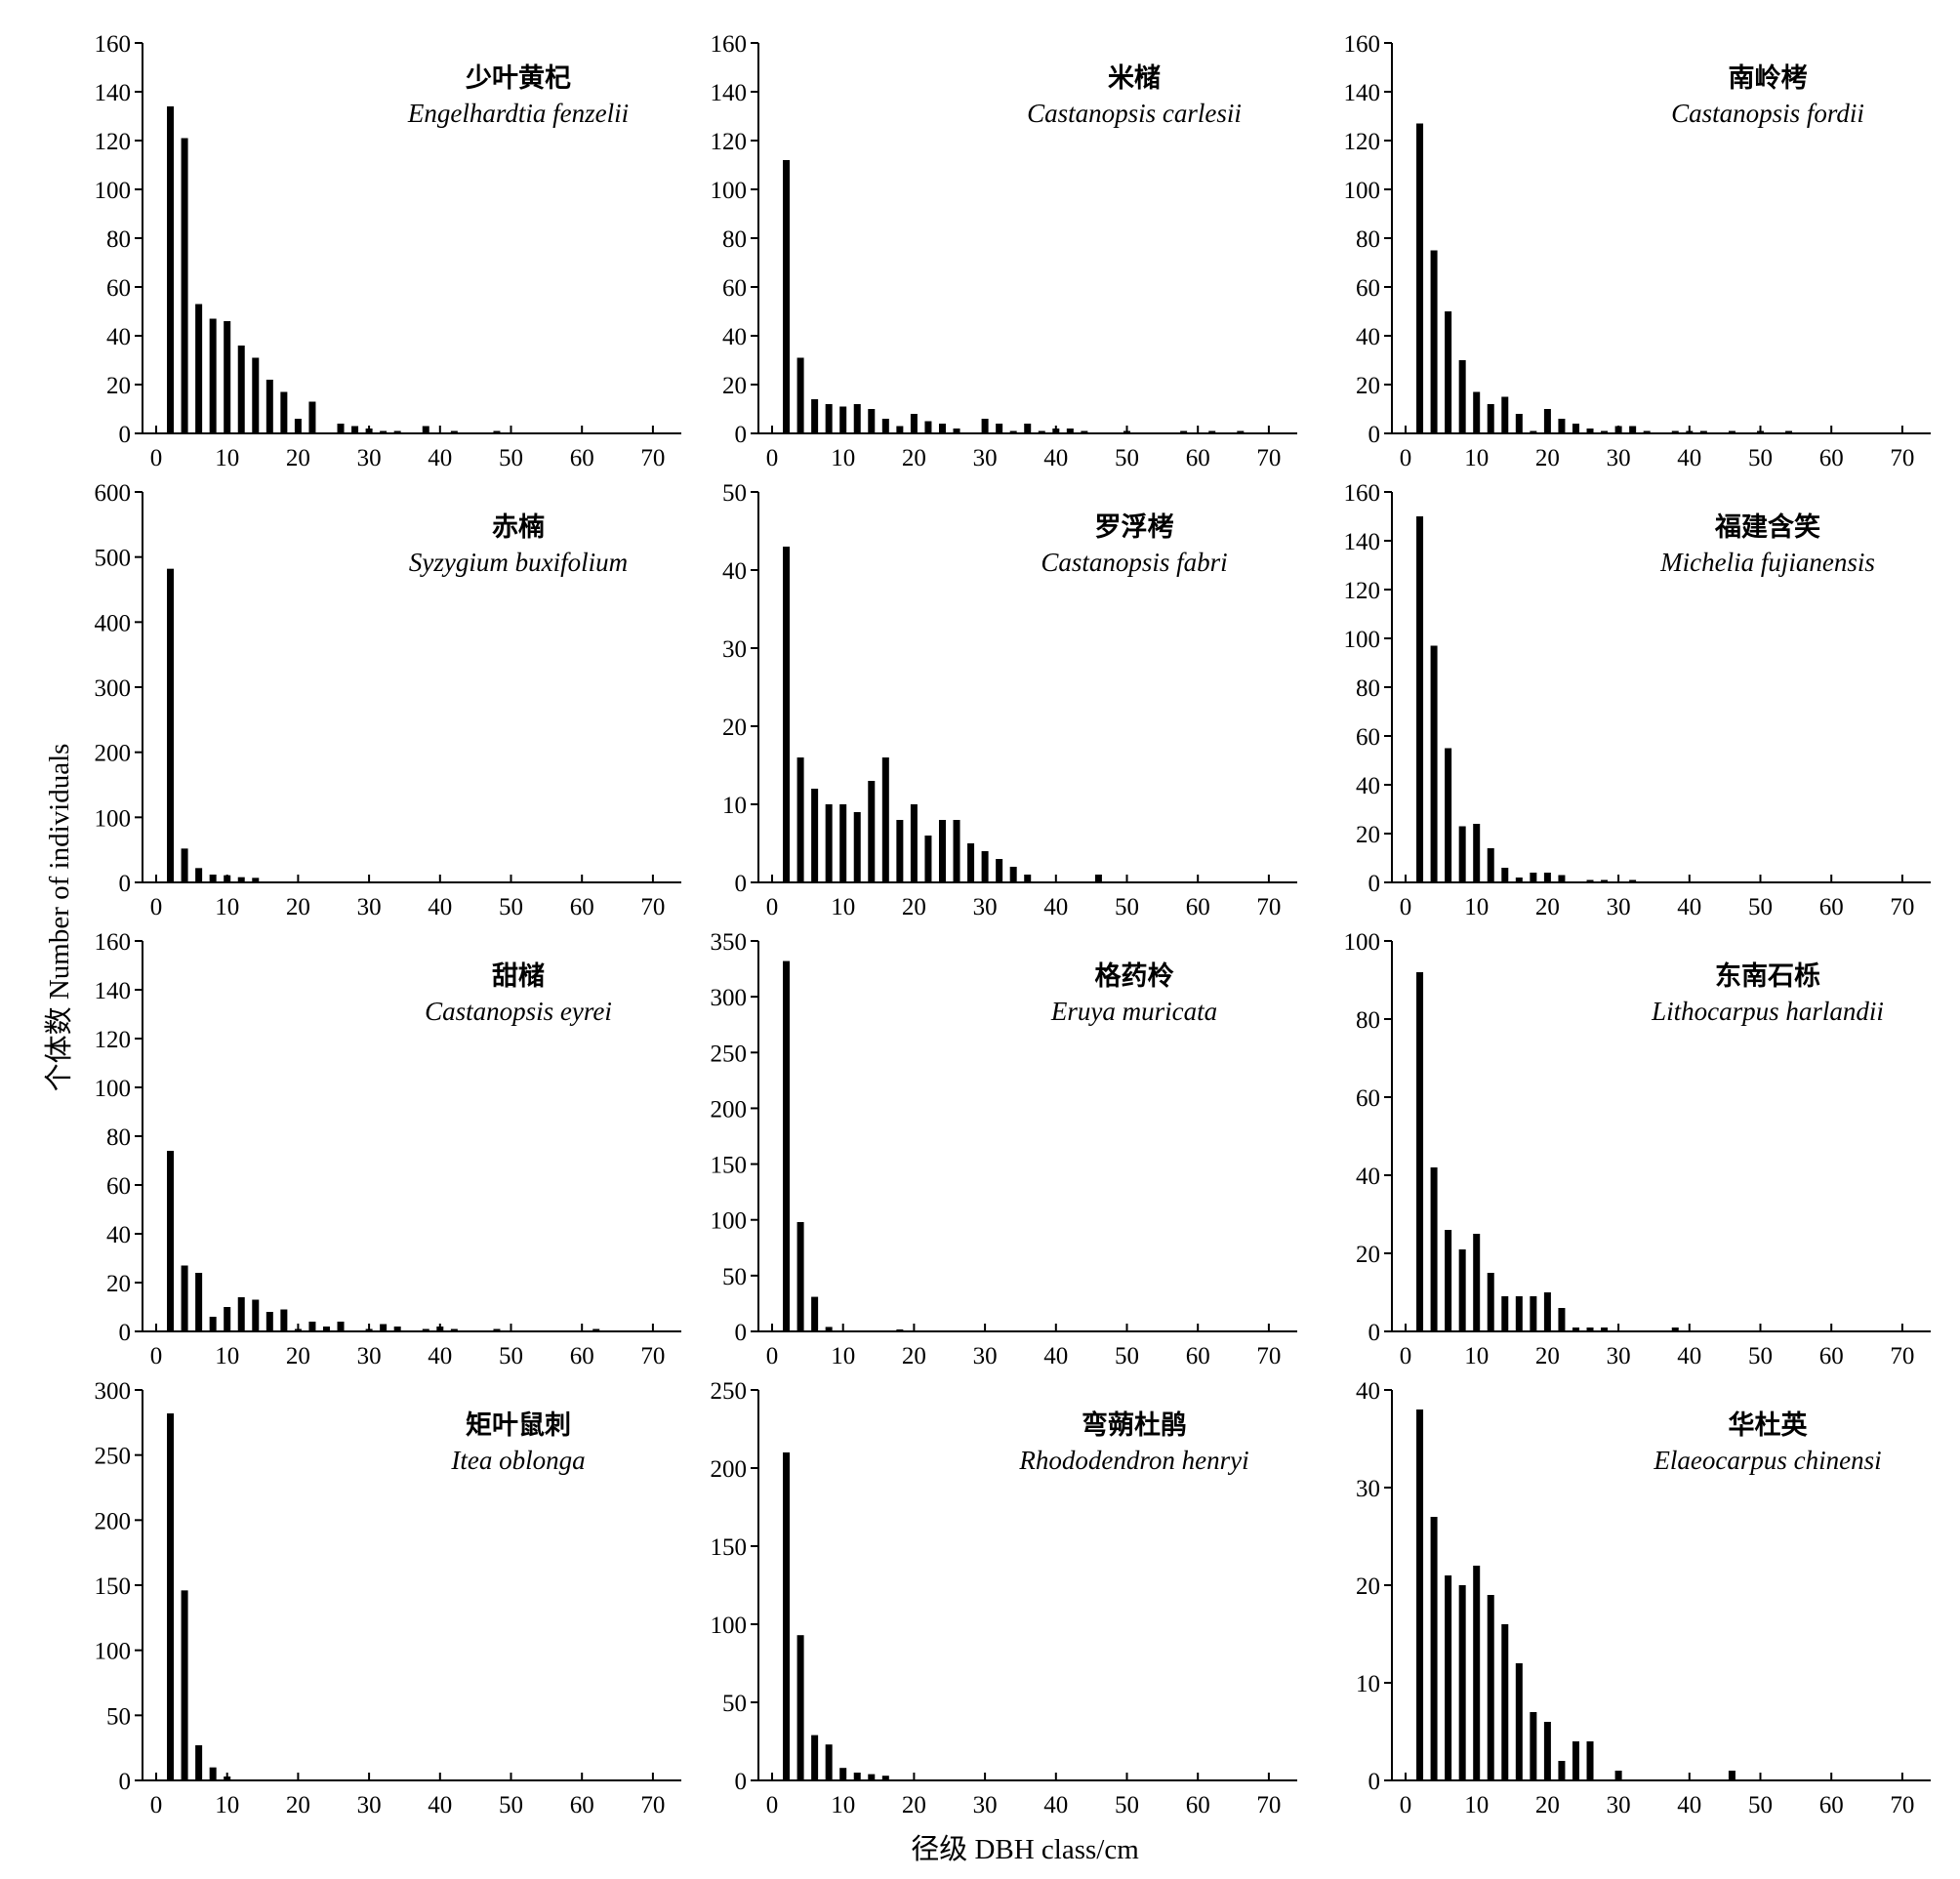 This screenshot has width=1960, height=1879. What do you see at coordinates (1761, 907) in the screenshot?
I see `panel-6-x-tick-label: 50` at bounding box center [1761, 907].